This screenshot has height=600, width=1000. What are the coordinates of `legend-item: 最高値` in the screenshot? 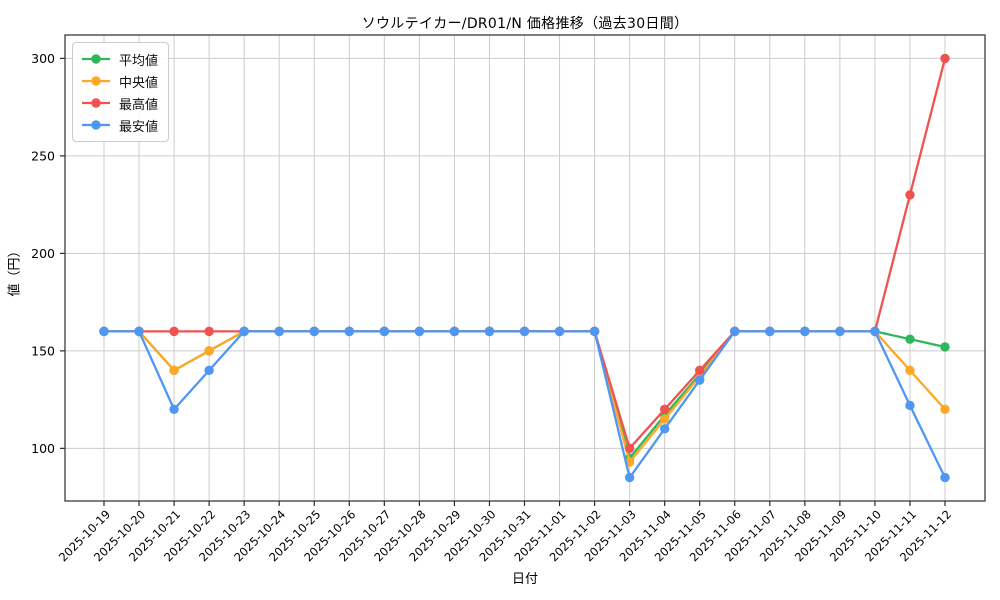 It's located at (119, 103).